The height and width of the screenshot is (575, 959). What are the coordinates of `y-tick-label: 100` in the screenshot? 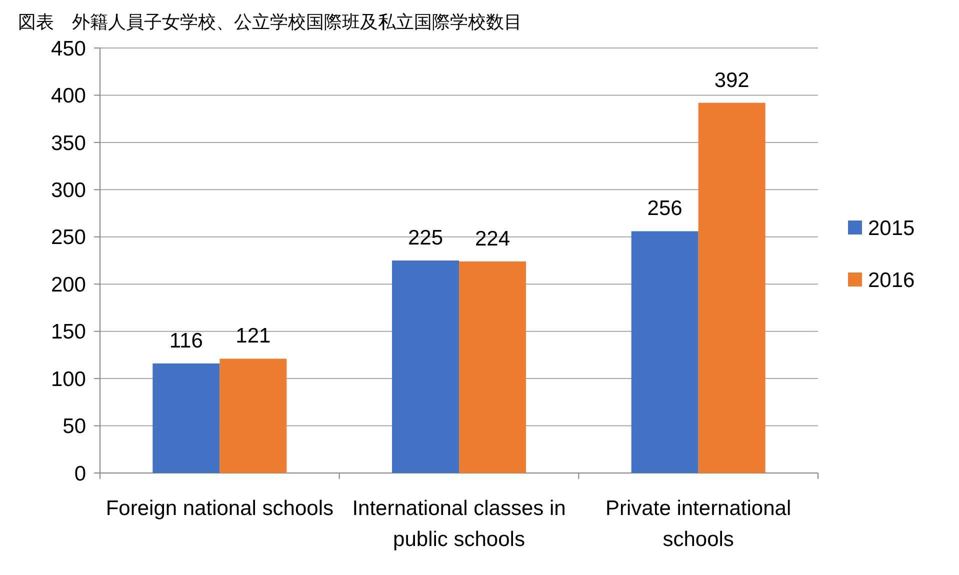 It's located at (68, 379).